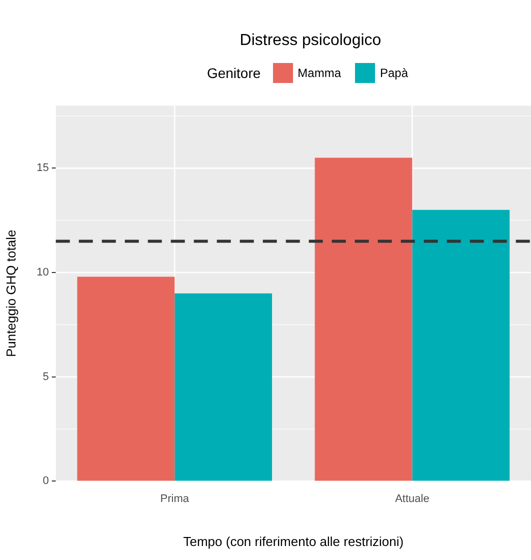 The image size is (531, 560). Describe the element at coordinates (310, 40) in the screenshot. I see `chart-title: Distress psicologico` at that location.